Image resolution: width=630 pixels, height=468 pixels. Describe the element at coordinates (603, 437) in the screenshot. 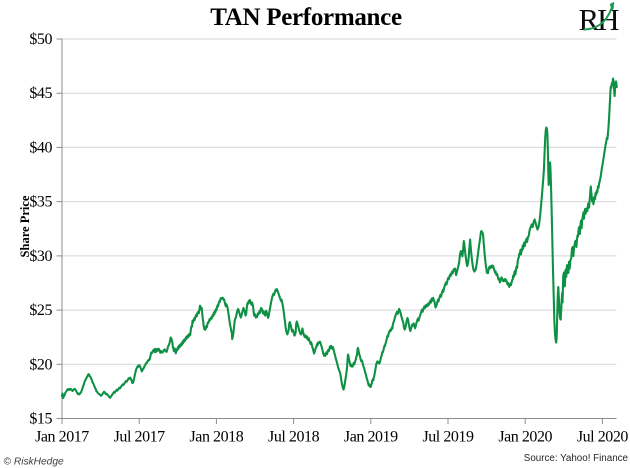

I see `svg-text: Jul 2020` at that location.